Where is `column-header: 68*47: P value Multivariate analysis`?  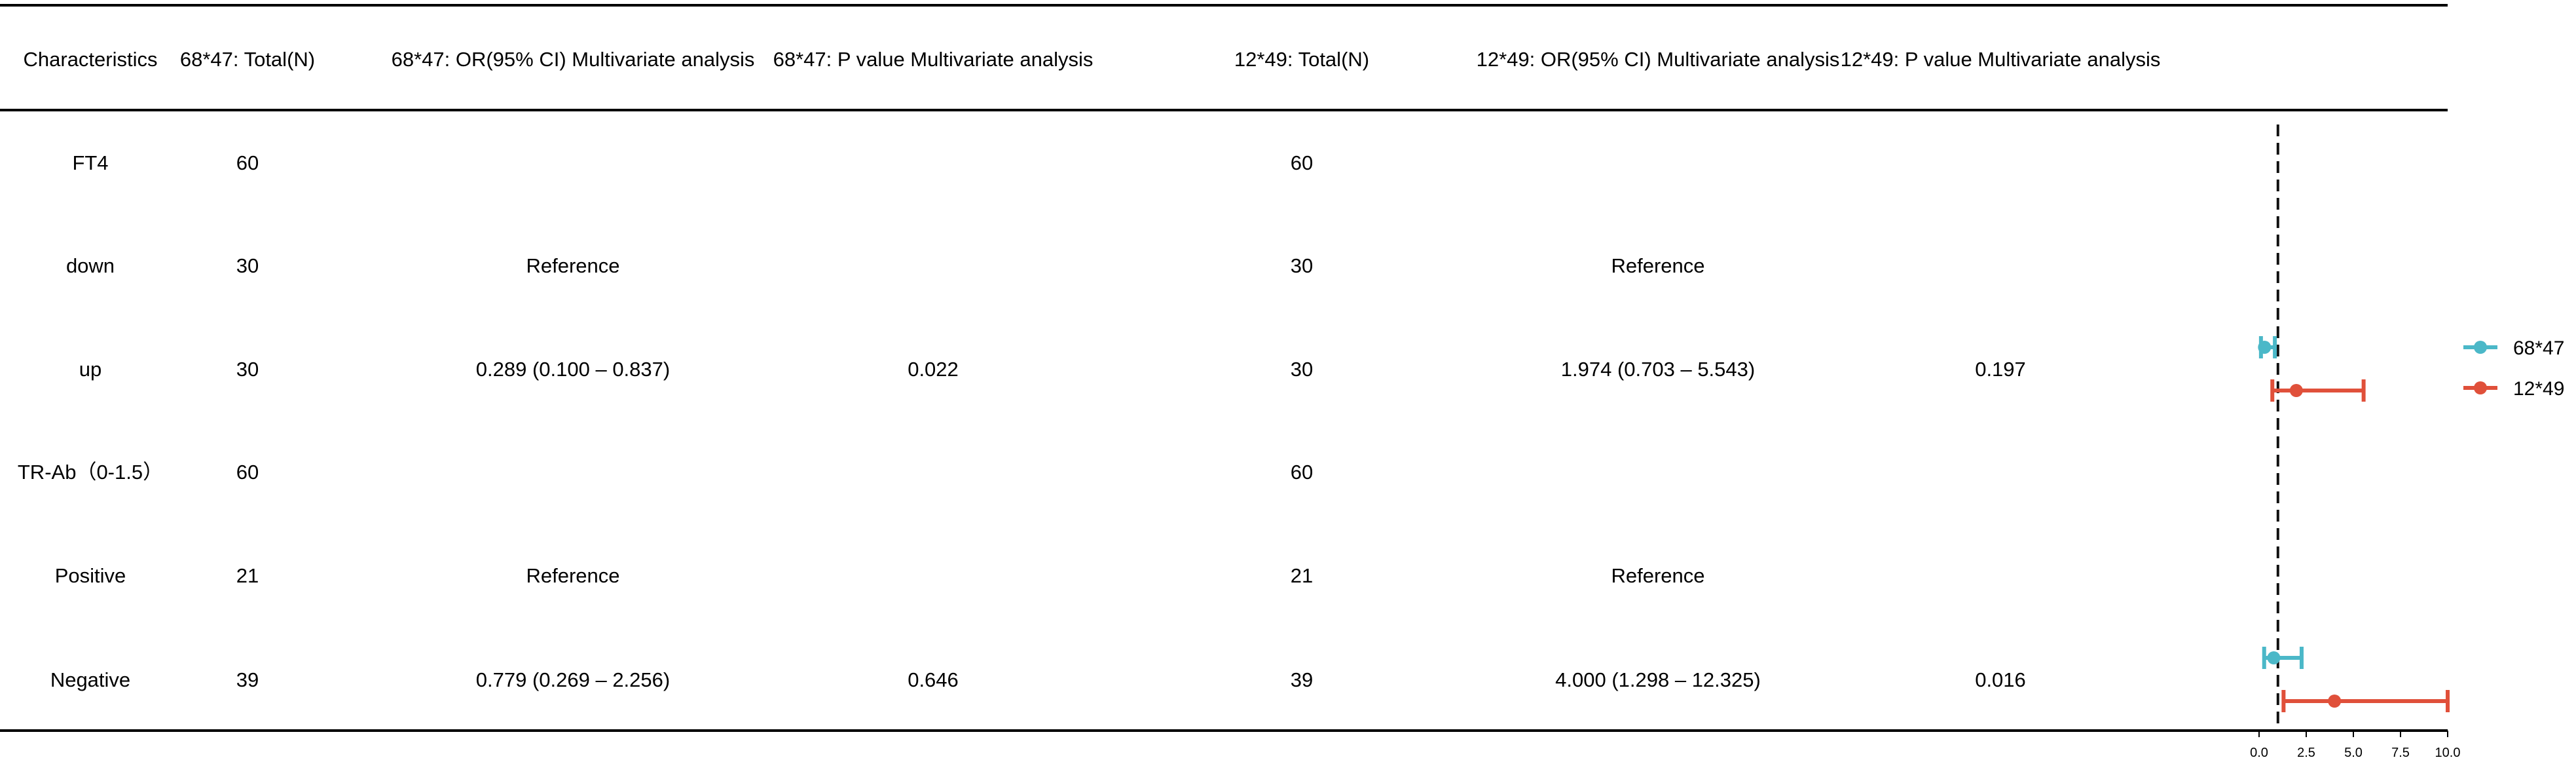
column-header: 68*47: P value Multivariate analysis is located at coordinates (933, 59).